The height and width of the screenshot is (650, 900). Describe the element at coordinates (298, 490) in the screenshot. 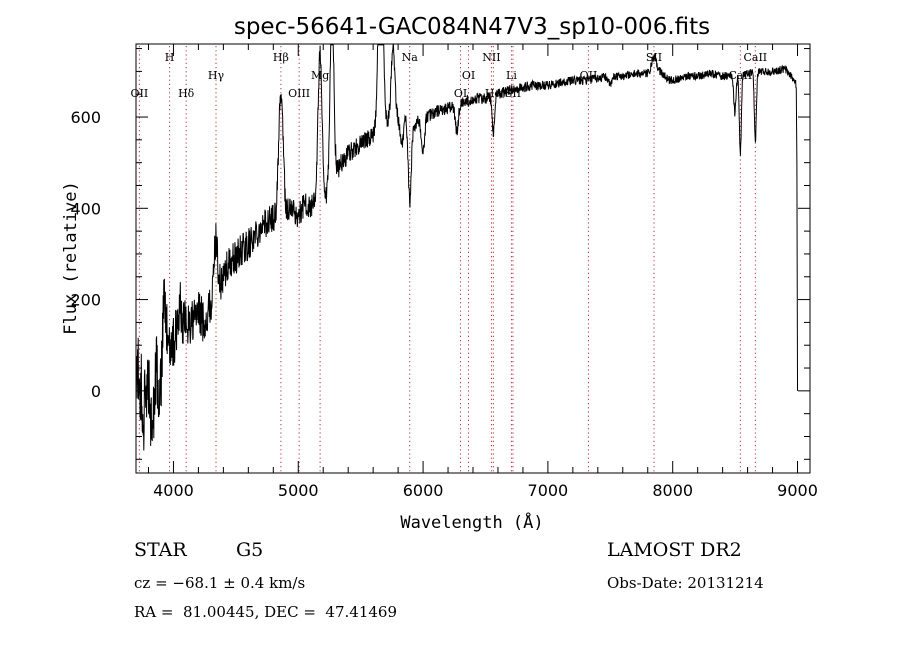

I see `x-tick-label: 5000` at that location.